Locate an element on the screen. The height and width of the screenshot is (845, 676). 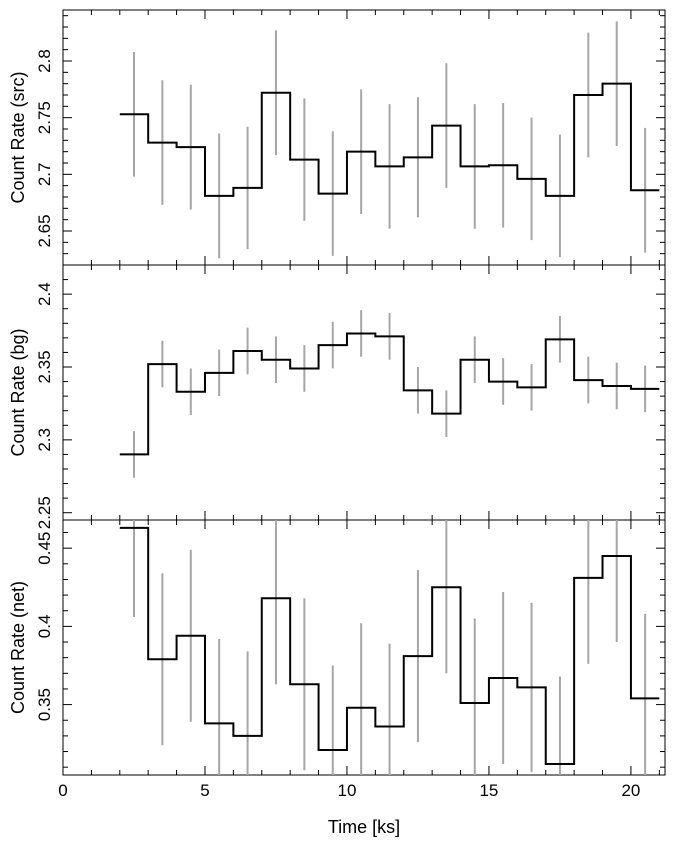
y-tick-label: 2.65 is located at coordinates (44, 230).